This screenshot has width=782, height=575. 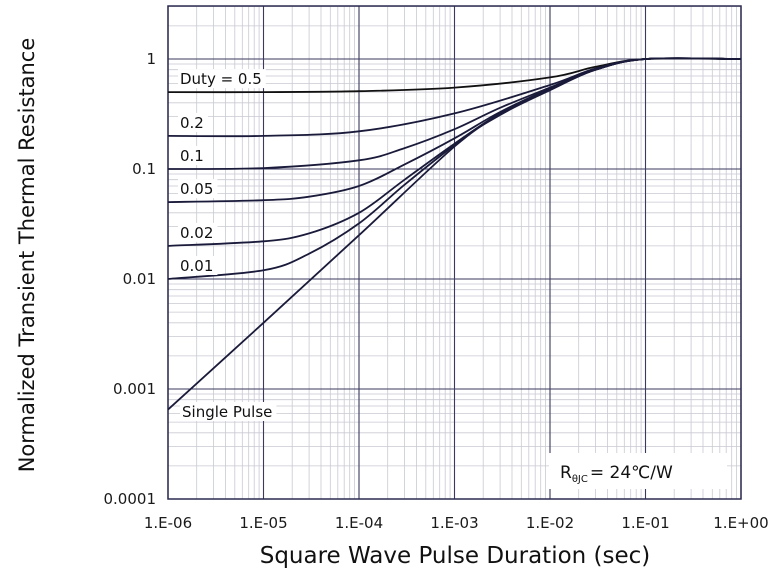 What do you see at coordinates (740, 523) in the screenshot?
I see `x-tick-label: 1.E+00` at bounding box center [740, 523].